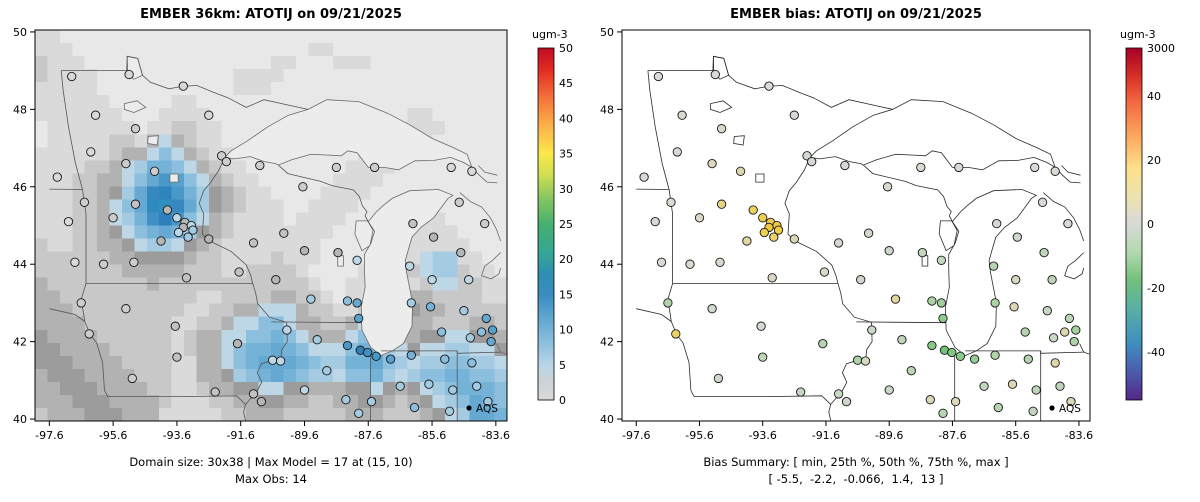  Describe the element at coordinates (856, 479) in the screenshot. I see `right-caption-line2: [ -5.5, -2.2, -0.066, 1.4, 13 ]` at that location.